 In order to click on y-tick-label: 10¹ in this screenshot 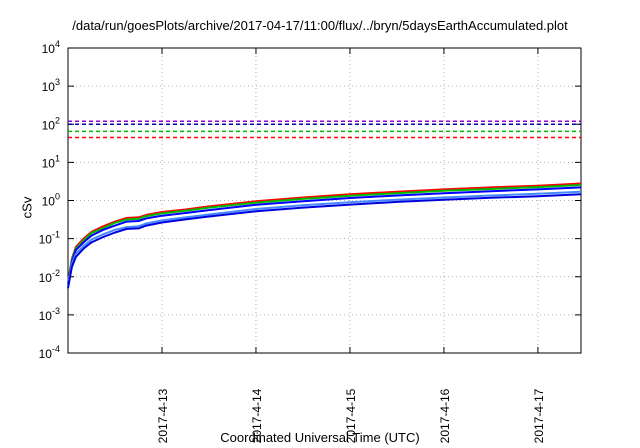, I will do `click(51, 161)`.